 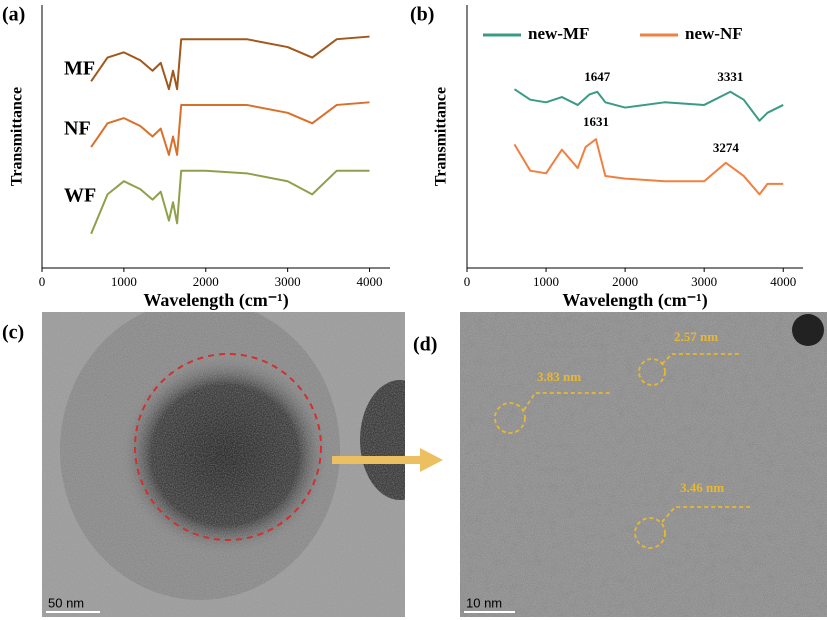 What do you see at coordinates (559, 376) in the screenshot?
I see `size-label: 3.83 nm` at bounding box center [559, 376].